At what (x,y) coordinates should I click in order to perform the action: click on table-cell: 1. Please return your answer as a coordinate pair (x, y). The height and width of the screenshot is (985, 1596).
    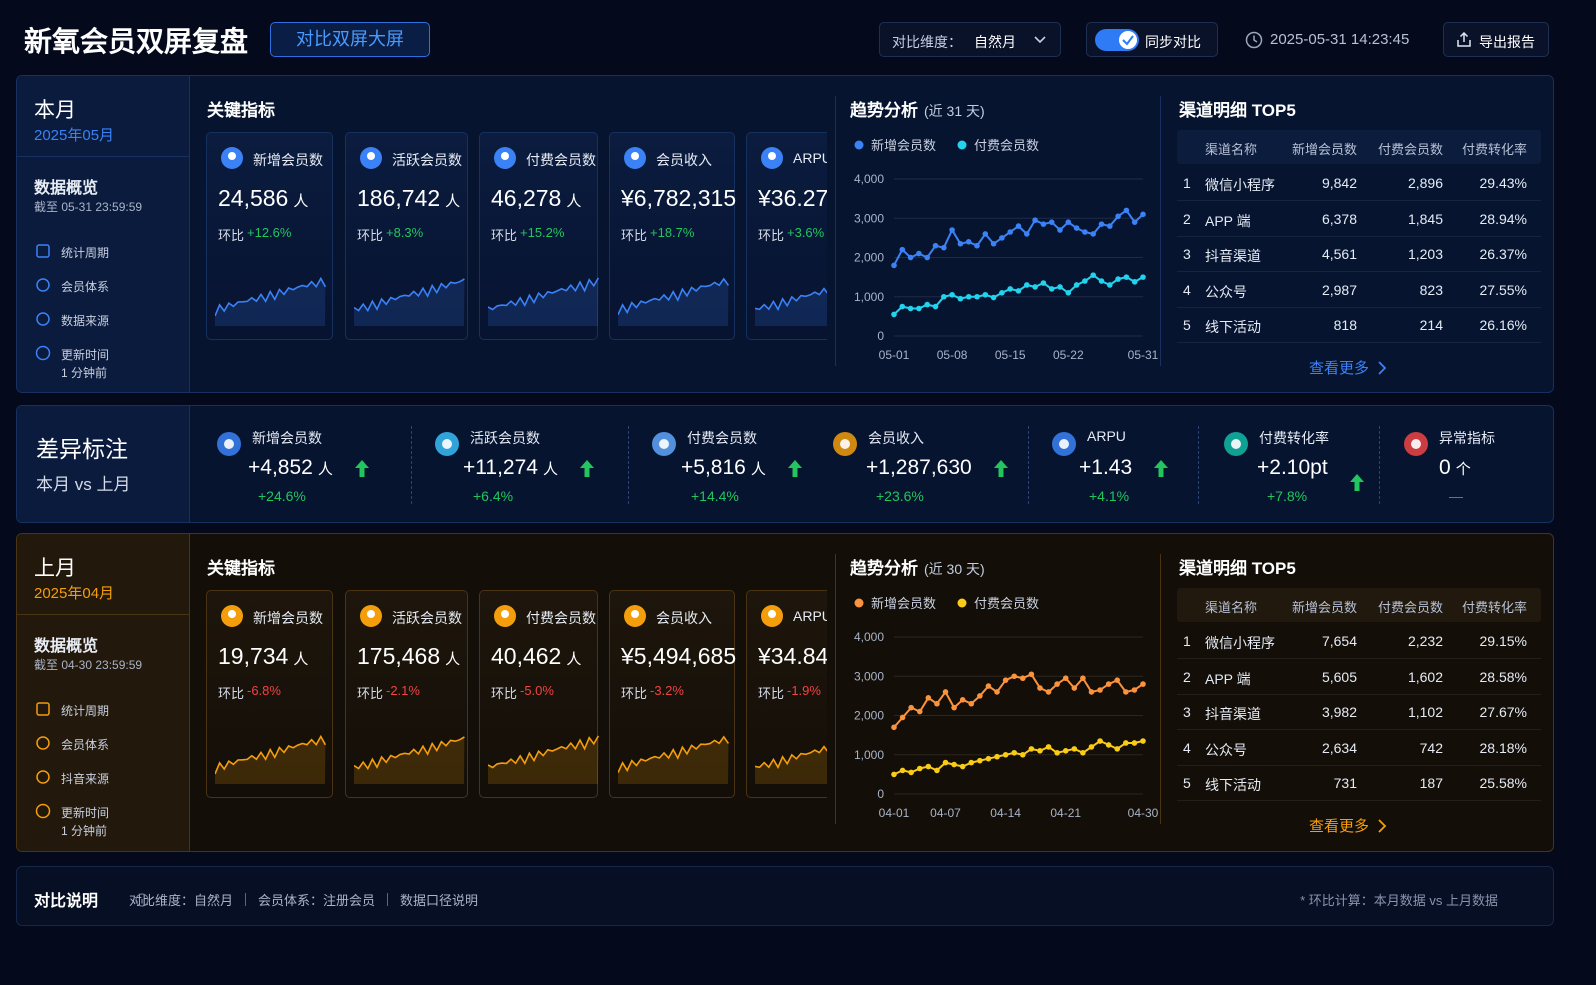
    Looking at the image, I should click on (1187, 641).